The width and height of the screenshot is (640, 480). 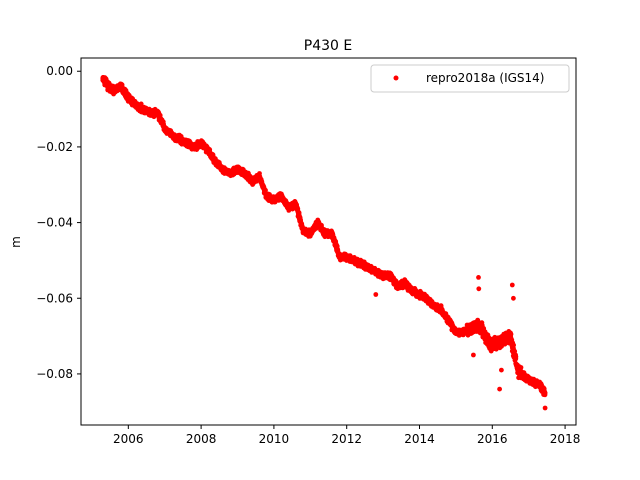 I want to click on x-axis-ticks: 2006 2008 2010 2012 2014 2016 2018, so click(x=346, y=435).